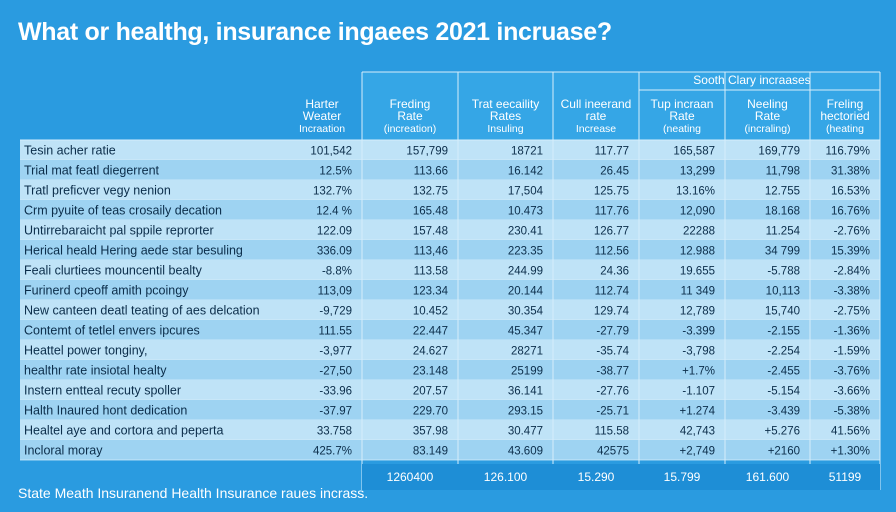 This screenshot has height=512, width=896. I want to click on table-cell: -2.155, so click(783, 332).